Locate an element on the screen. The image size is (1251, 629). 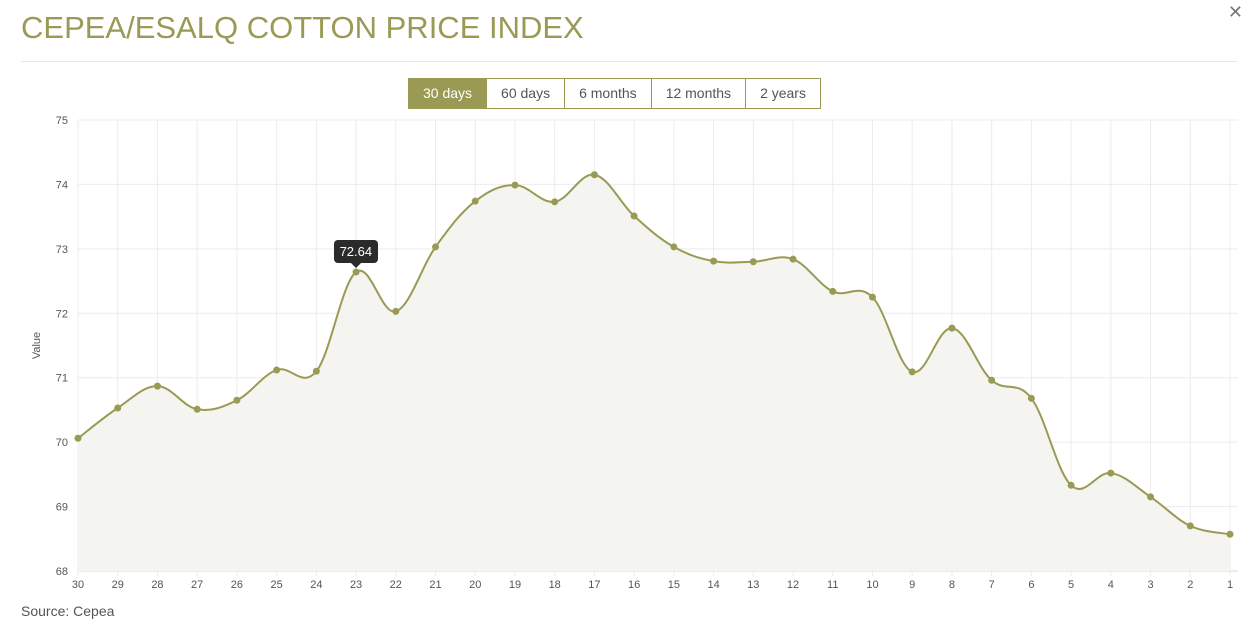
page-title: CEPEA/ESALQ COTTON PRICE INDEX is located at coordinates (302, 27).